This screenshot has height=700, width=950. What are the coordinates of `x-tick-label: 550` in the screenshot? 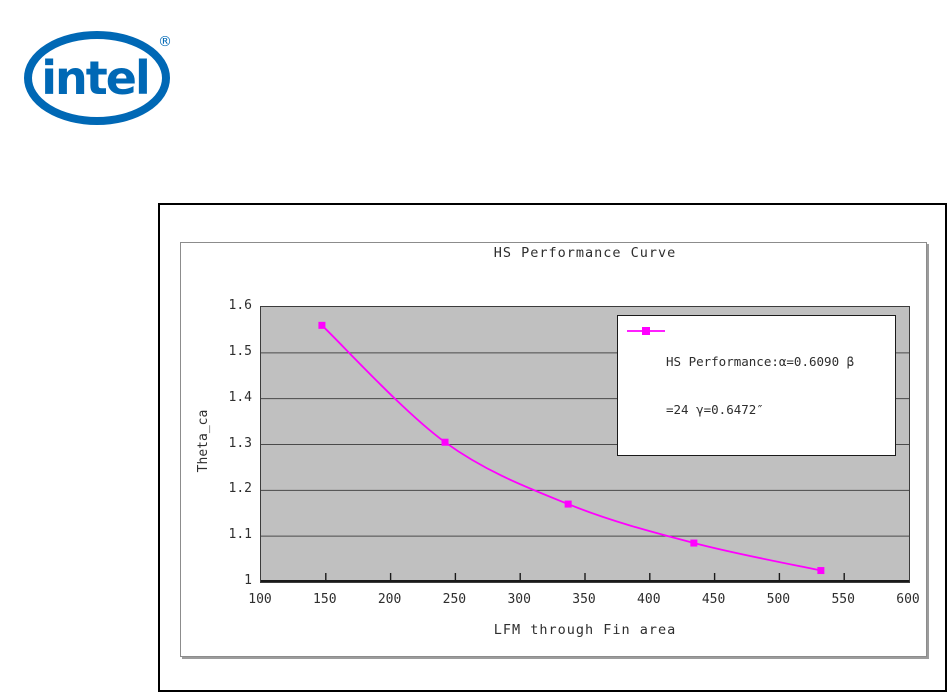 It's located at (843, 599).